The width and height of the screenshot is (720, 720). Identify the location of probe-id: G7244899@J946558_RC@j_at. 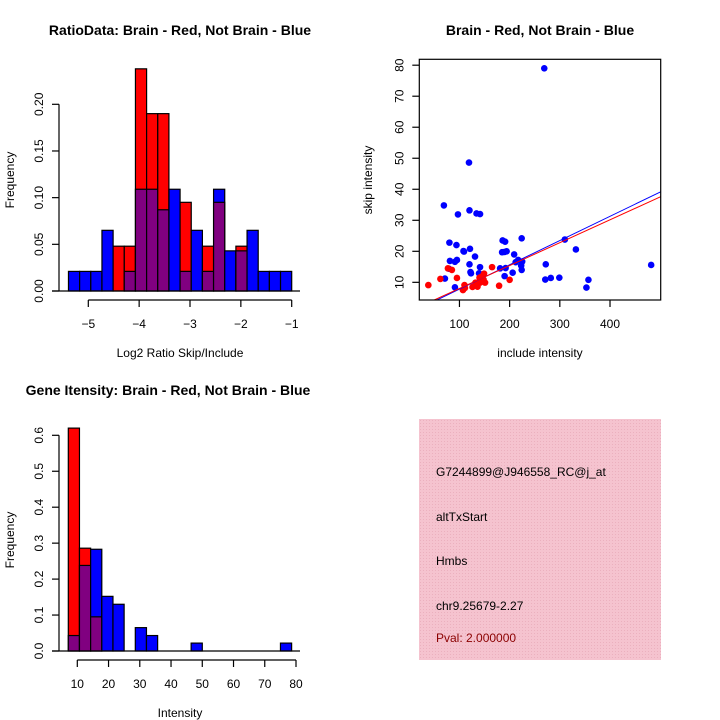
(521, 472).